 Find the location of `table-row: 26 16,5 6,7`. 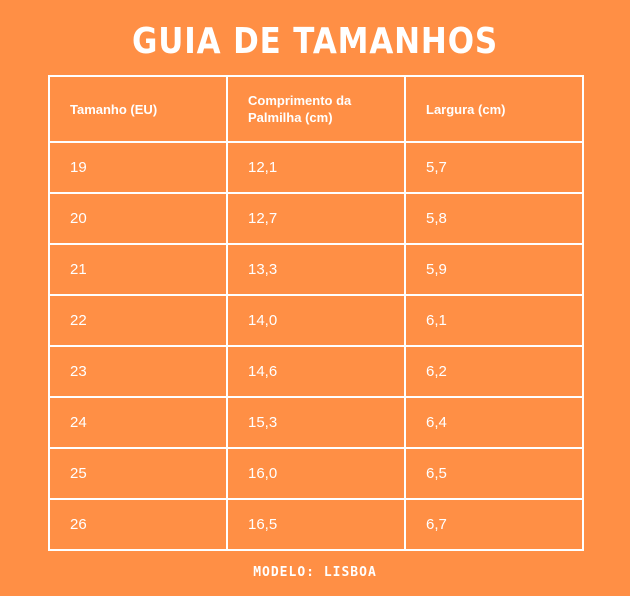

table-row: 26 16,5 6,7 is located at coordinates (316, 524).